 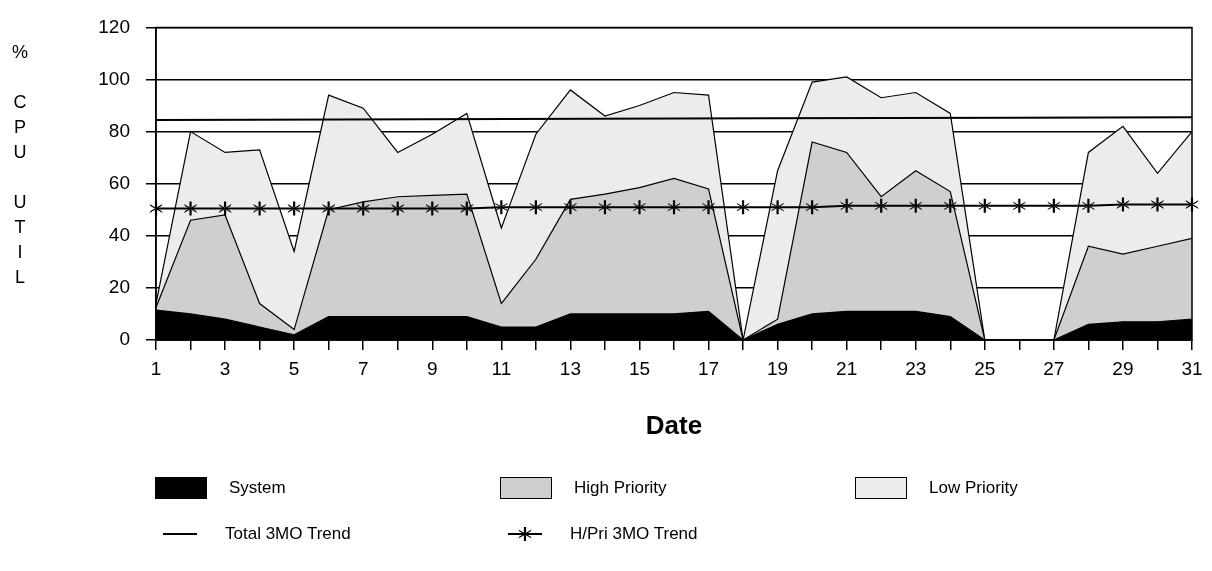 I want to click on x-tick-label: 3, so click(x=225, y=368).